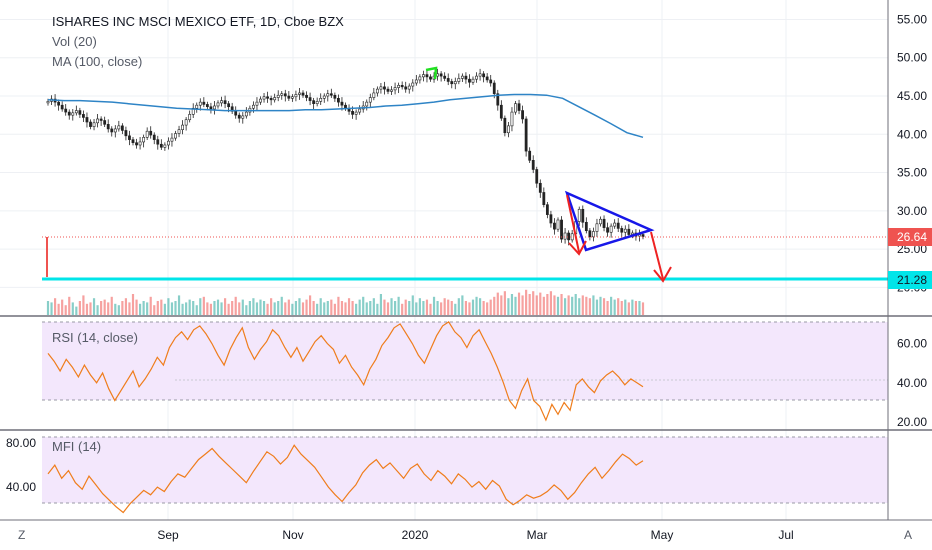  What do you see at coordinates (912, 134) in the screenshot?
I see `price-tick-label: 40.00` at bounding box center [912, 134].